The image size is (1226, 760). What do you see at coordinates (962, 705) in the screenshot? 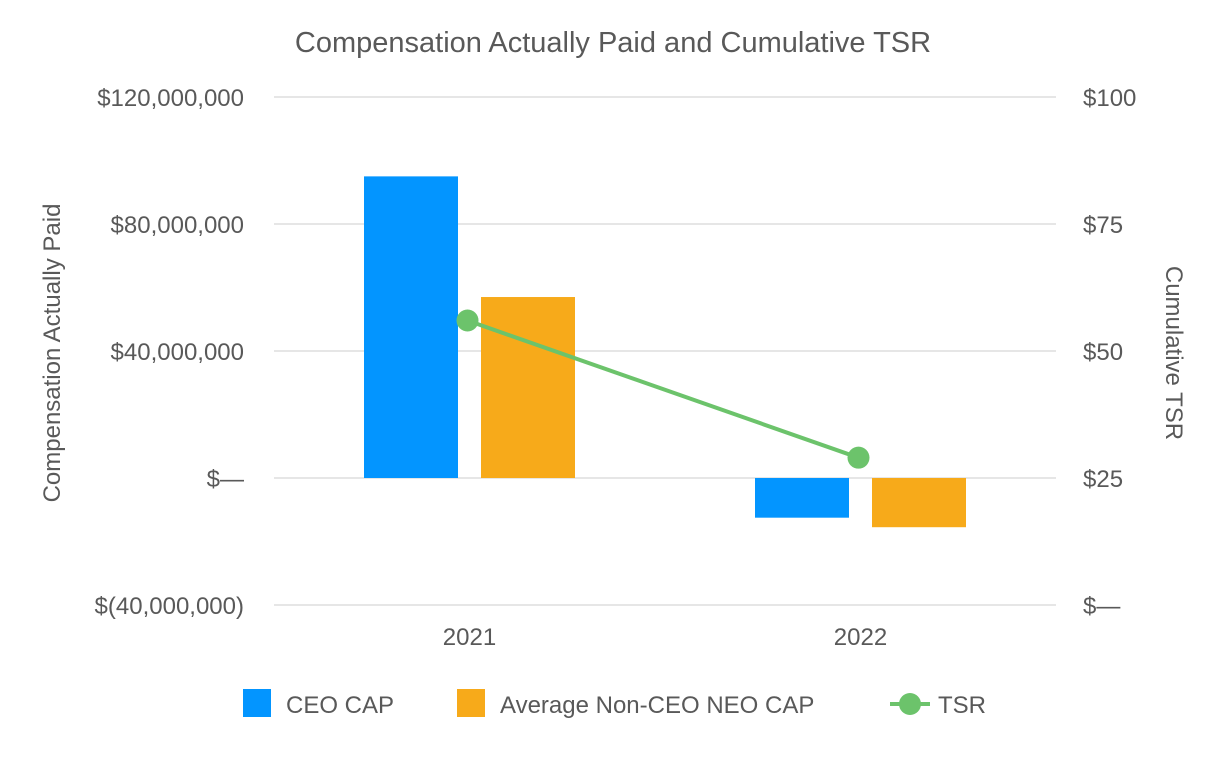
I see `legend-label-tsr: TSR` at bounding box center [962, 705].